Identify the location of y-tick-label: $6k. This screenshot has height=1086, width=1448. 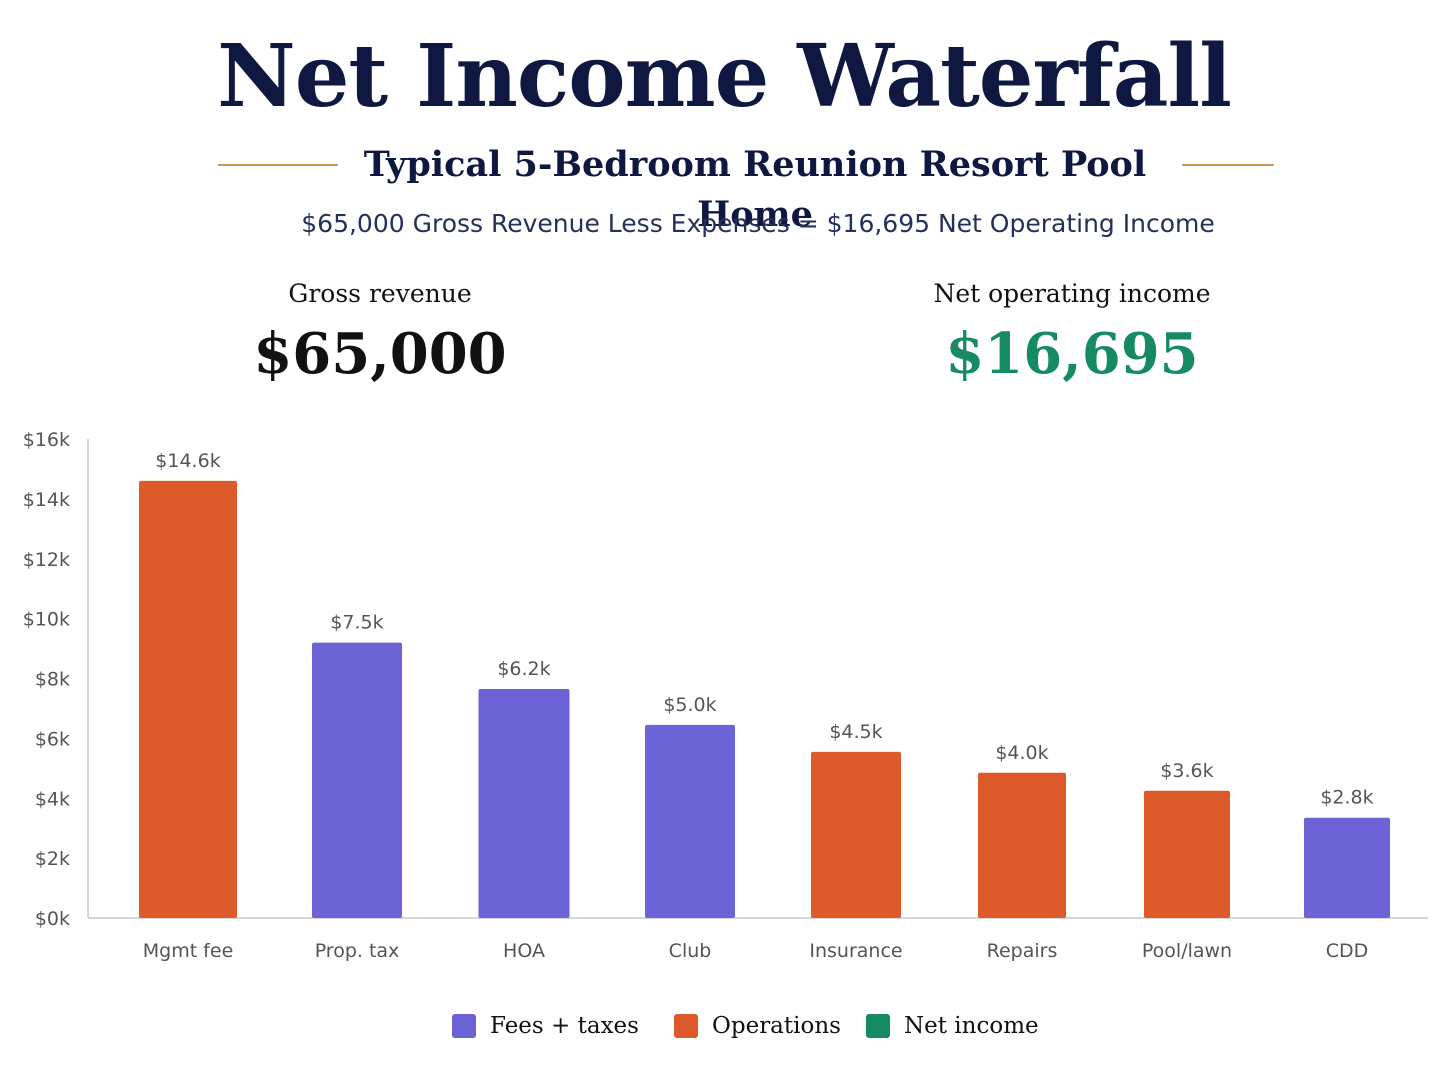
(52, 739).